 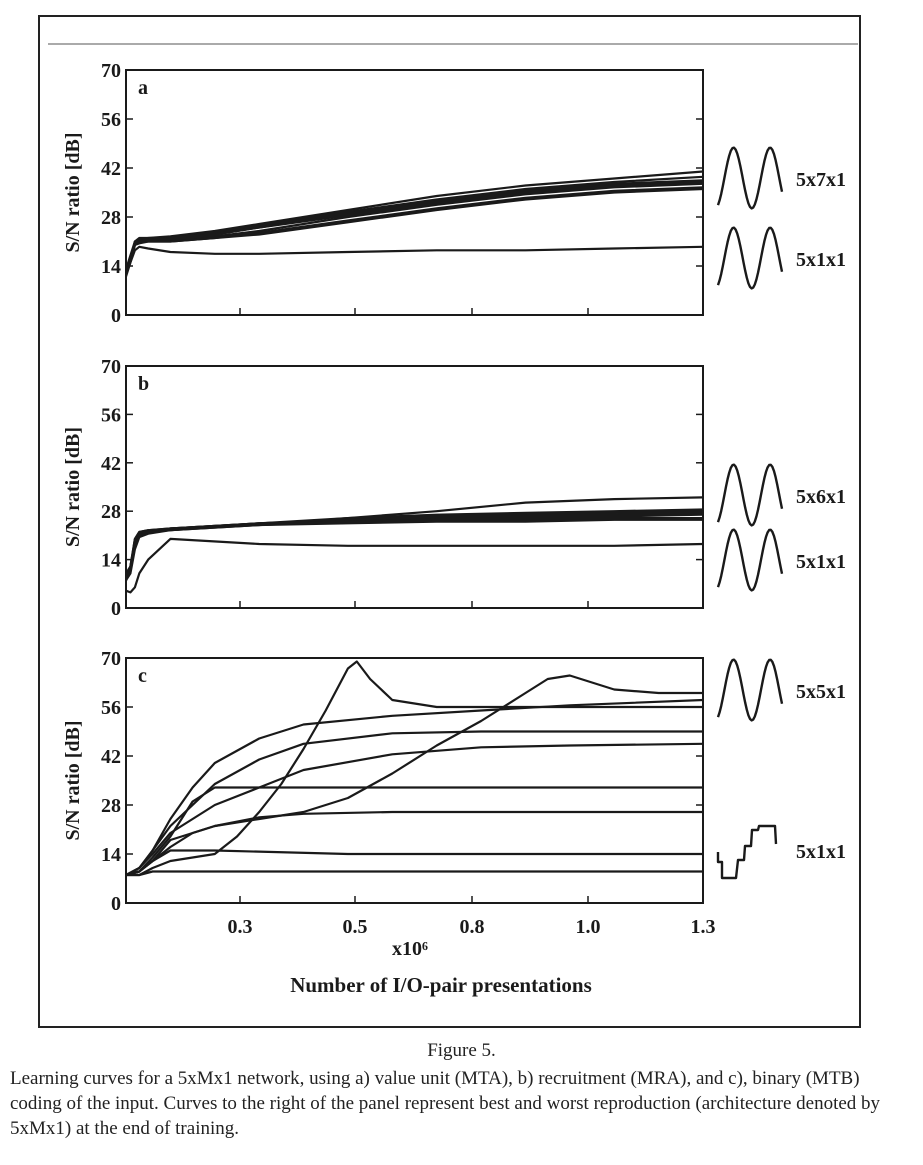 What do you see at coordinates (355, 927) in the screenshot?
I see `x-tick-label: 0.5` at bounding box center [355, 927].